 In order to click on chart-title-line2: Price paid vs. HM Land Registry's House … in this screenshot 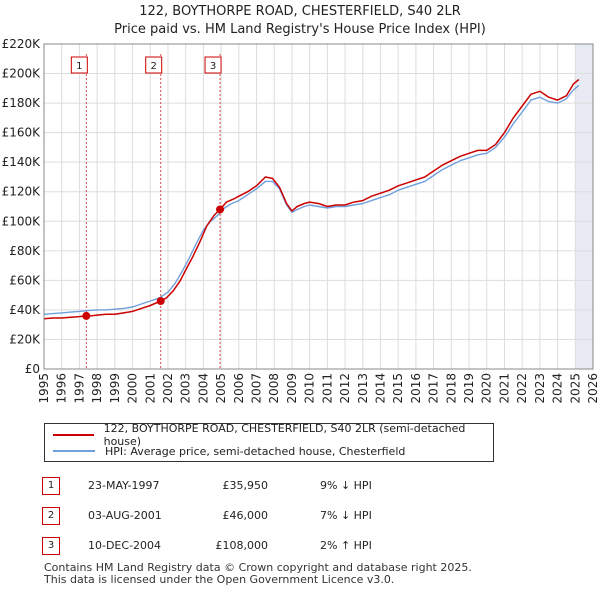, I will do `click(300, 29)`.